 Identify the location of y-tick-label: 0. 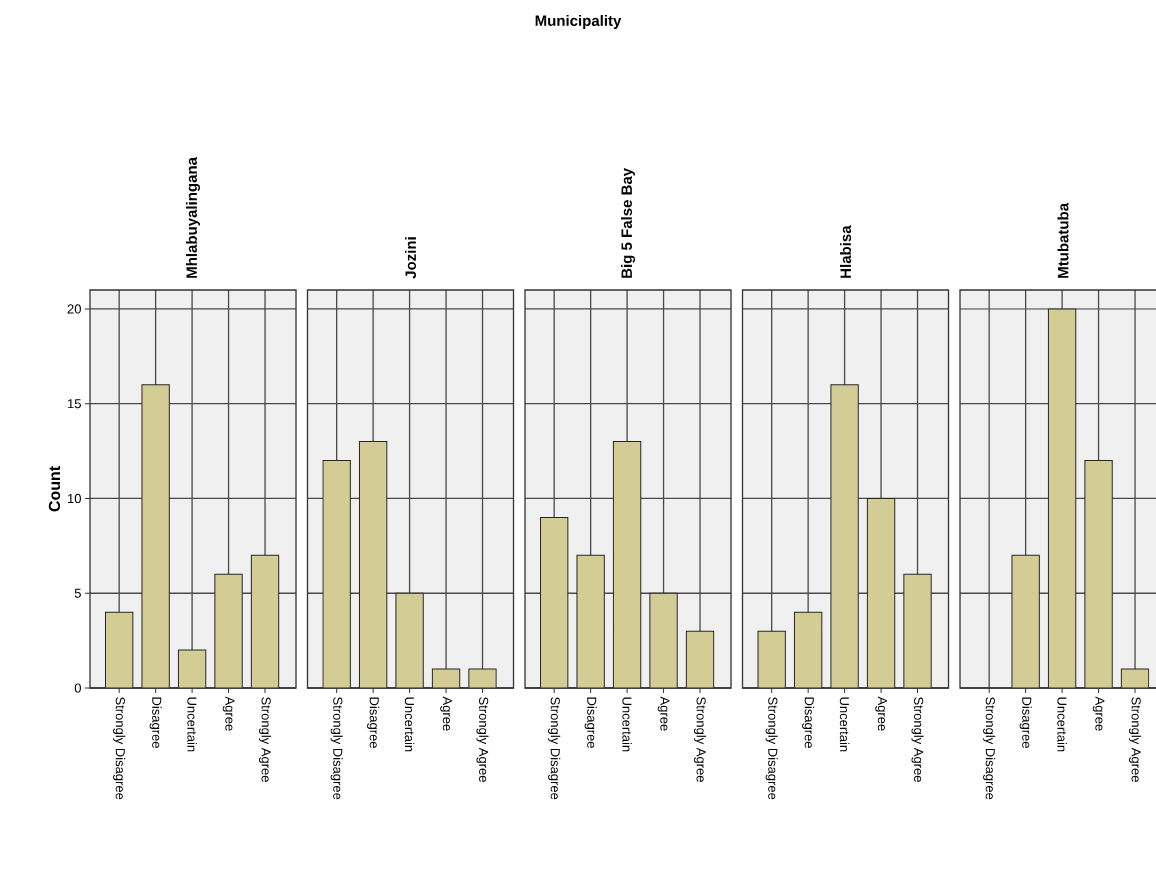
(77, 688).